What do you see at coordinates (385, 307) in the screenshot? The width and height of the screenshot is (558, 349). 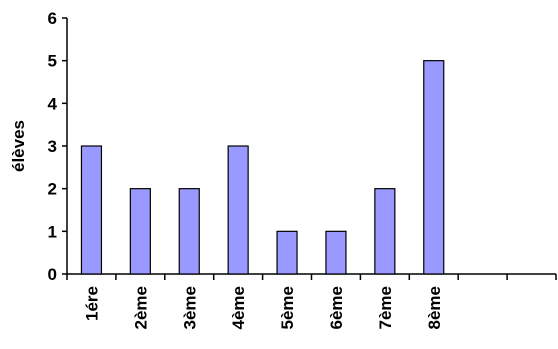 I see `x-tick-label: 7ème` at bounding box center [385, 307].